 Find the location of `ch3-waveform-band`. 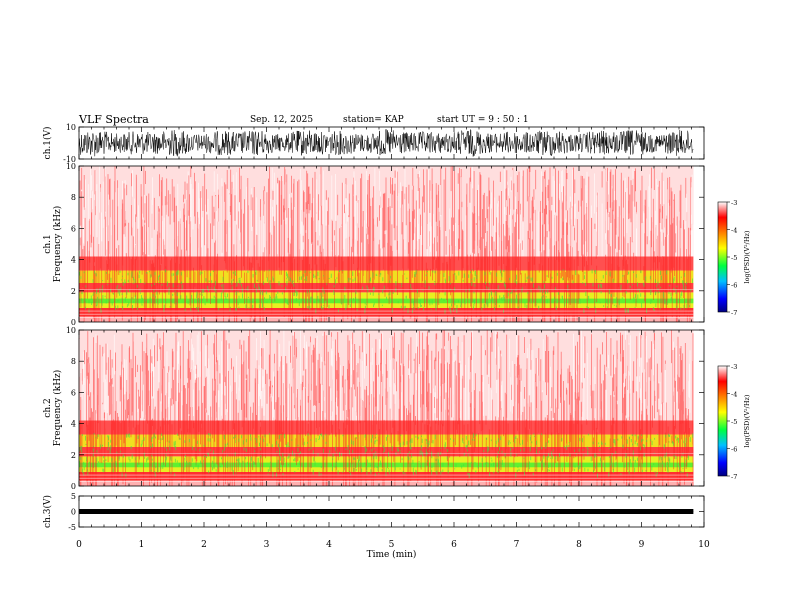

ch3-waveform-band is located at coordinates (386, 511).